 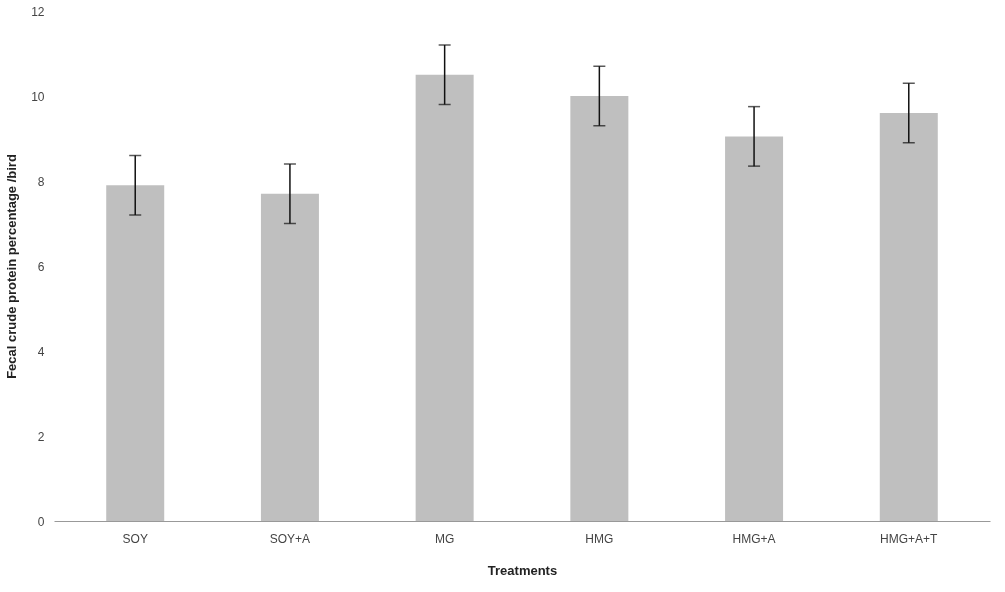 What do you see at coordinates (41, 436) in the screenshot?
I see `y-tick-label: 2` at bounding box center [41, 436].